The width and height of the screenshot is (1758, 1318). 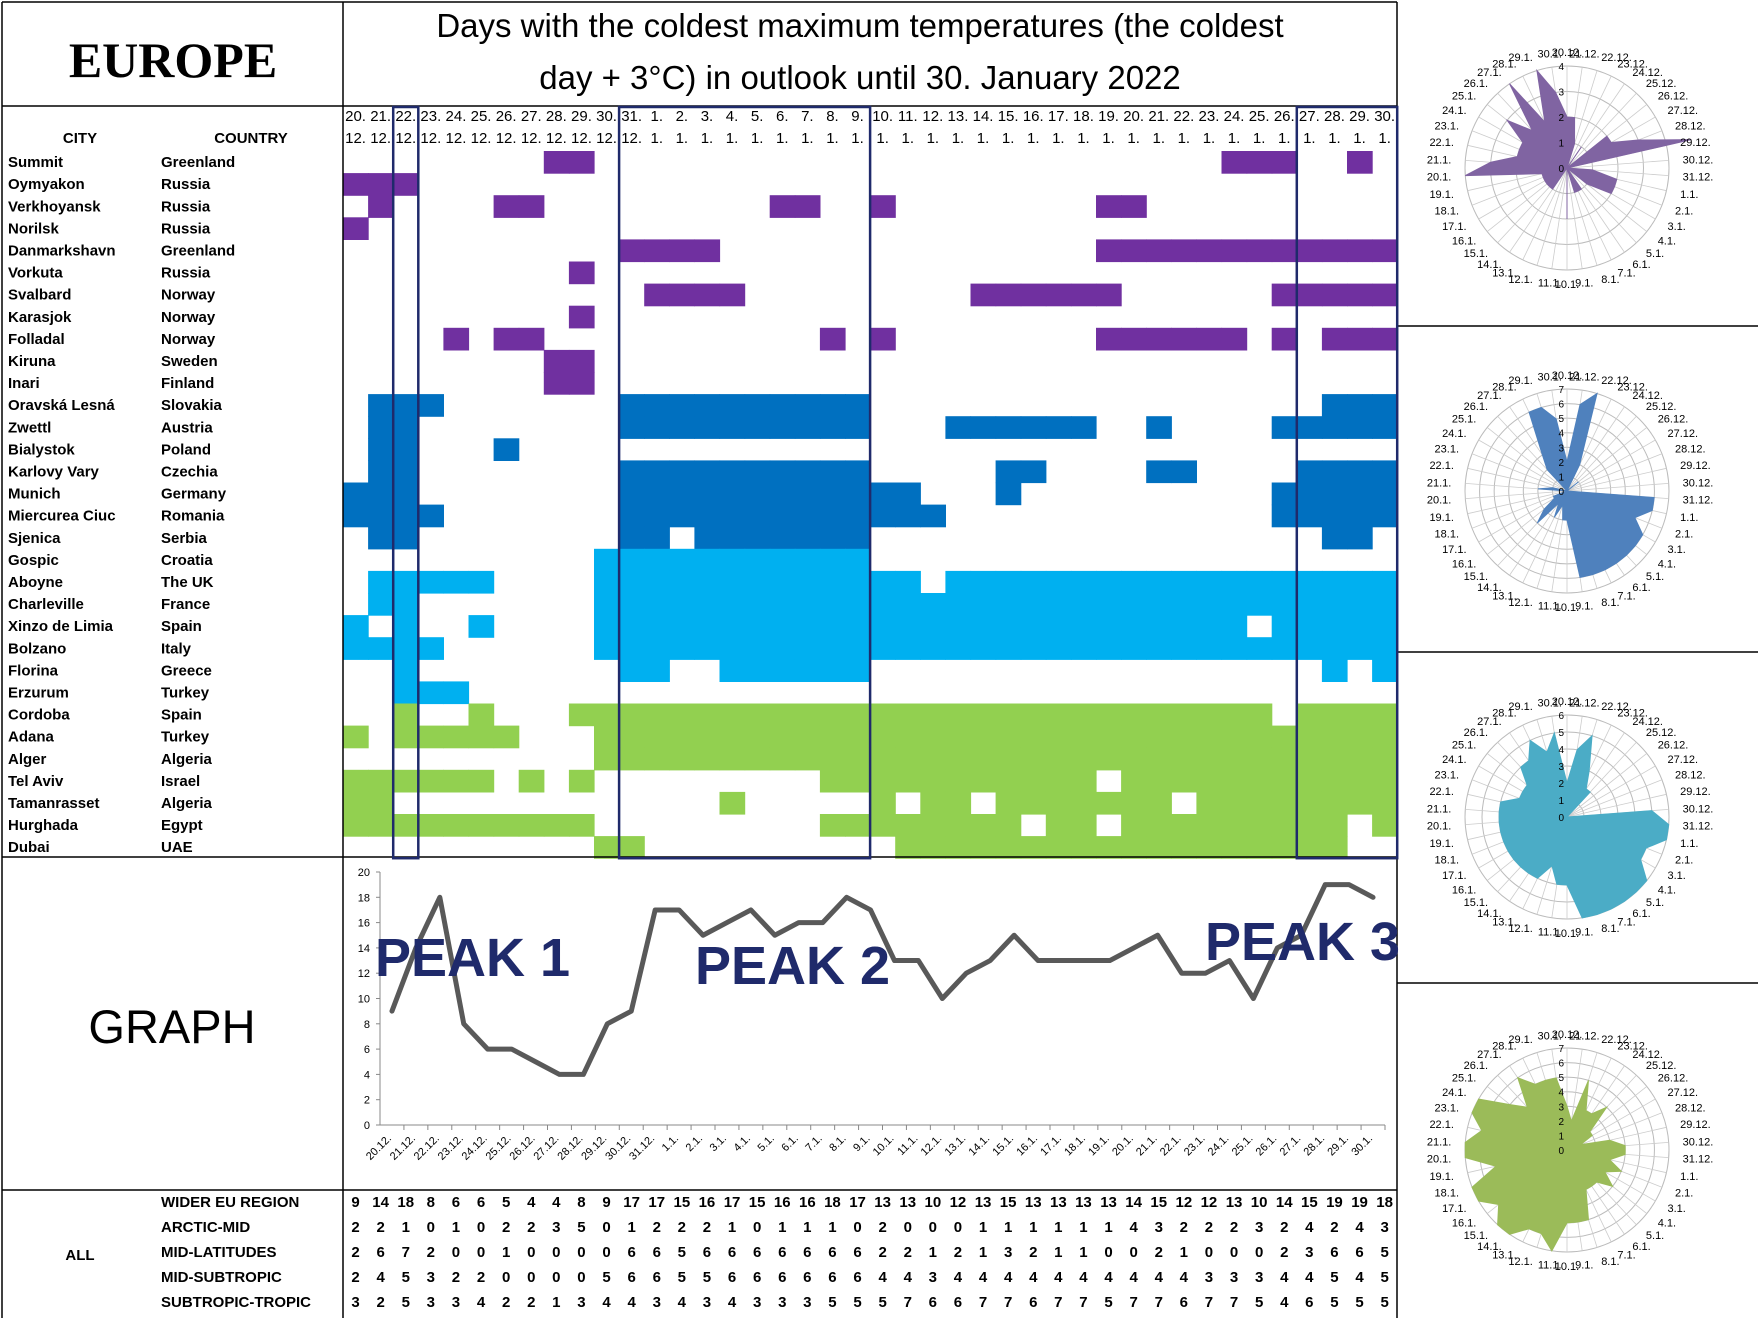 What do you see at coordinates (405, 482) in the screenshot?
I see `highlight-box` at bounding box center [405, 482].